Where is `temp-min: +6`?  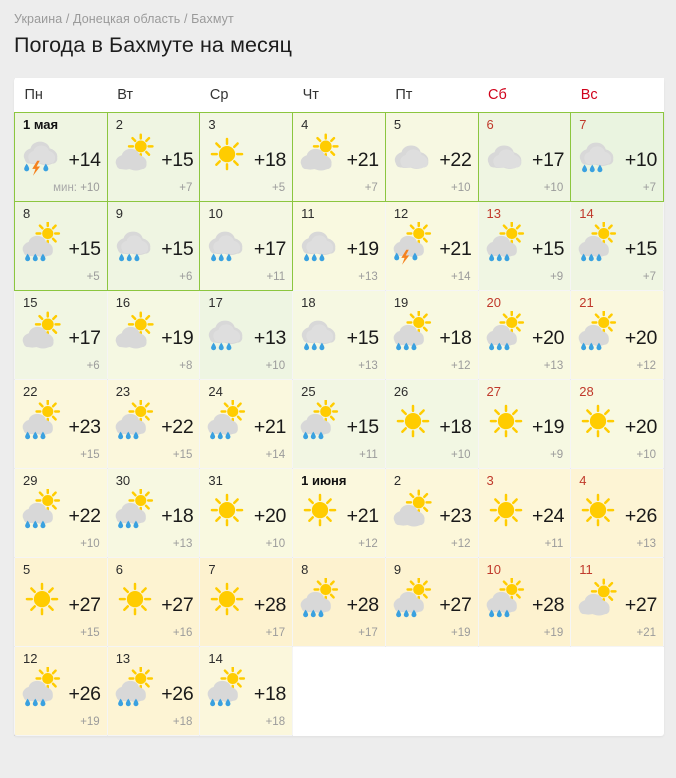 temp-min: +6 is located at coordinates (186, 277).